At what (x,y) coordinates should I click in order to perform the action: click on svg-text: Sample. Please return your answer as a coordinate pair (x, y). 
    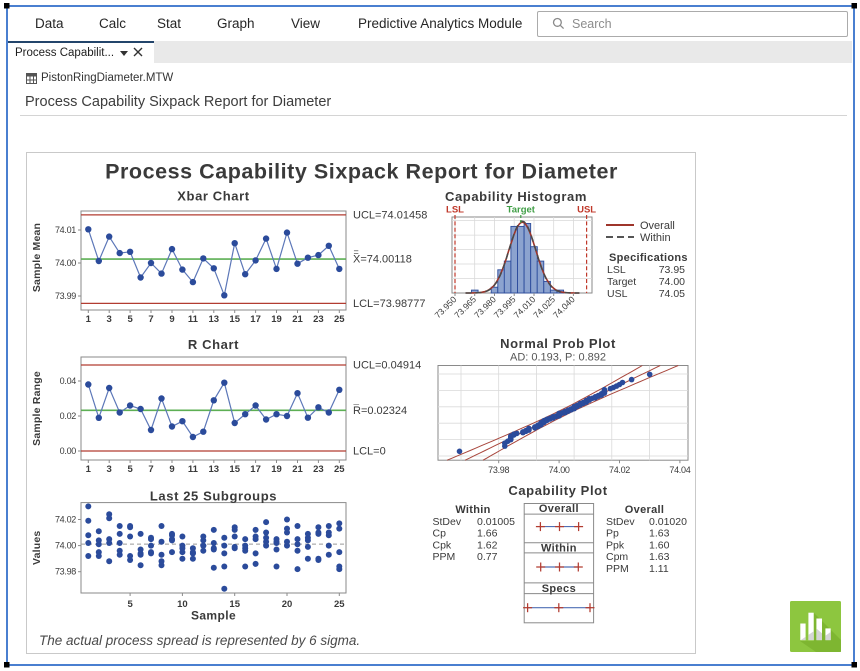
    Looking at the image, I should click on (213, 616).